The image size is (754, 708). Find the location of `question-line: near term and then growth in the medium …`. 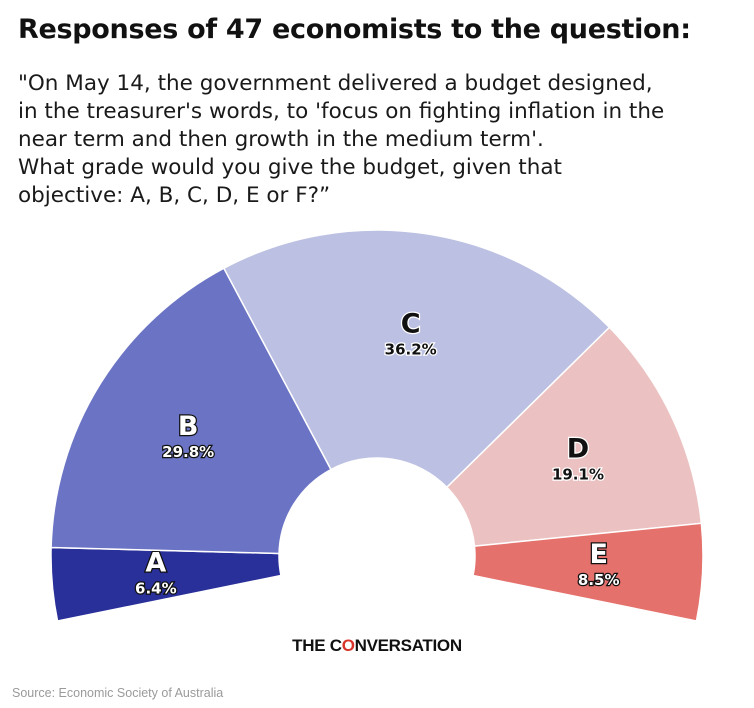

question-line: near term and then growth in the medium … is located at coordinates (281, 139).